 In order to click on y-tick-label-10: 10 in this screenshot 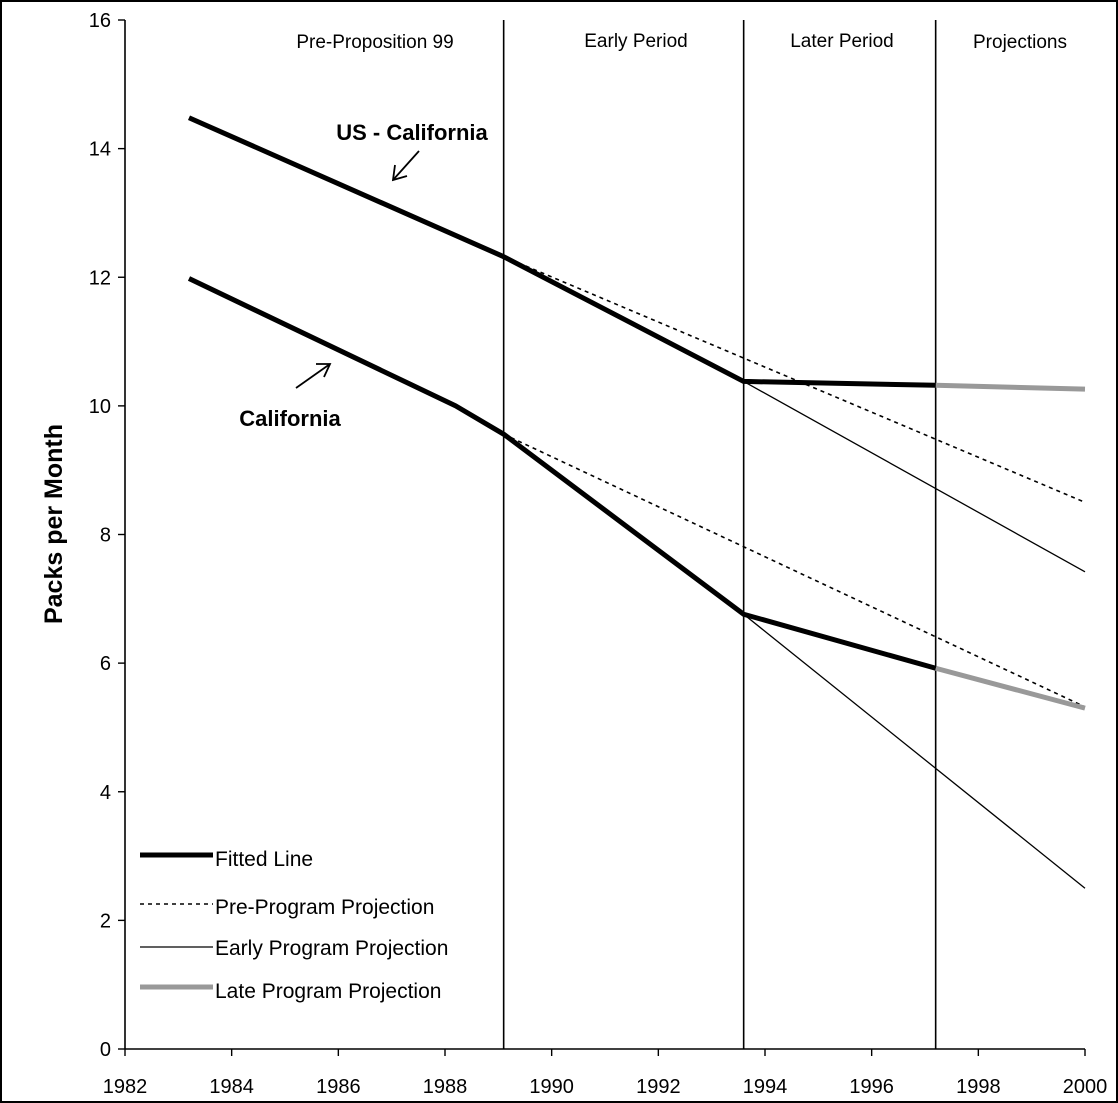, I will do `click(100, 407)`.